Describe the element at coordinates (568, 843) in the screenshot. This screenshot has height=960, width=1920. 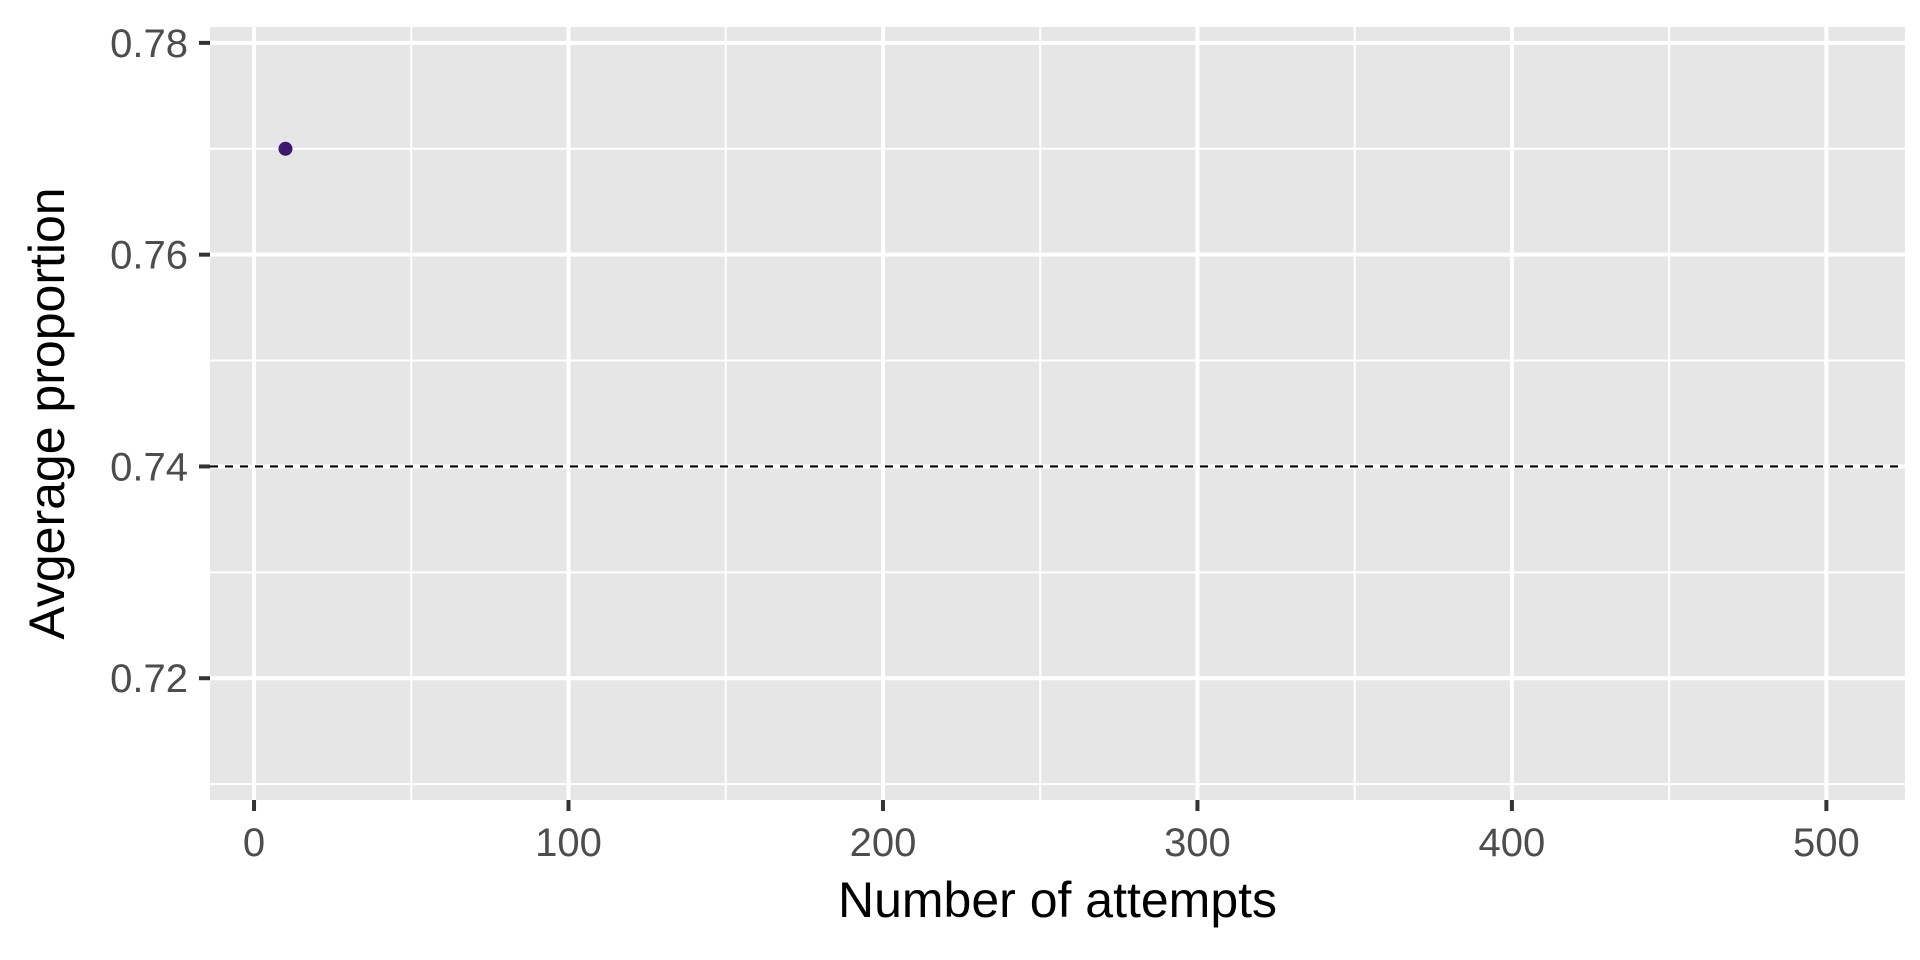
I see `x-tick-label: 100` at that location.